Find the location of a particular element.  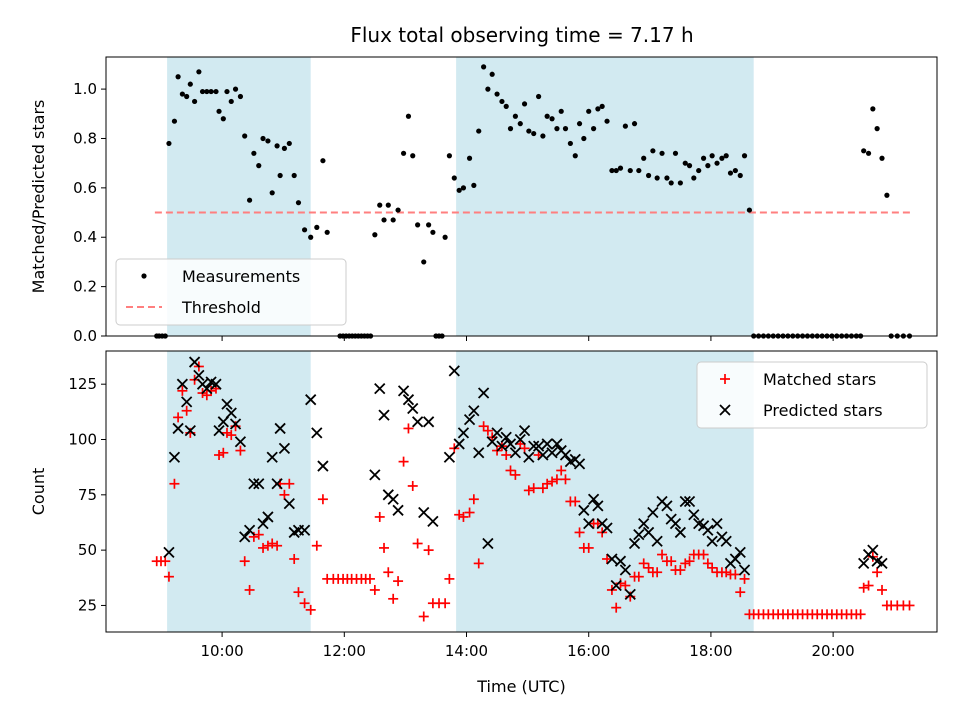

top-y-axis-label: Matched/Predicted stars is located at coordinates (38, 197).